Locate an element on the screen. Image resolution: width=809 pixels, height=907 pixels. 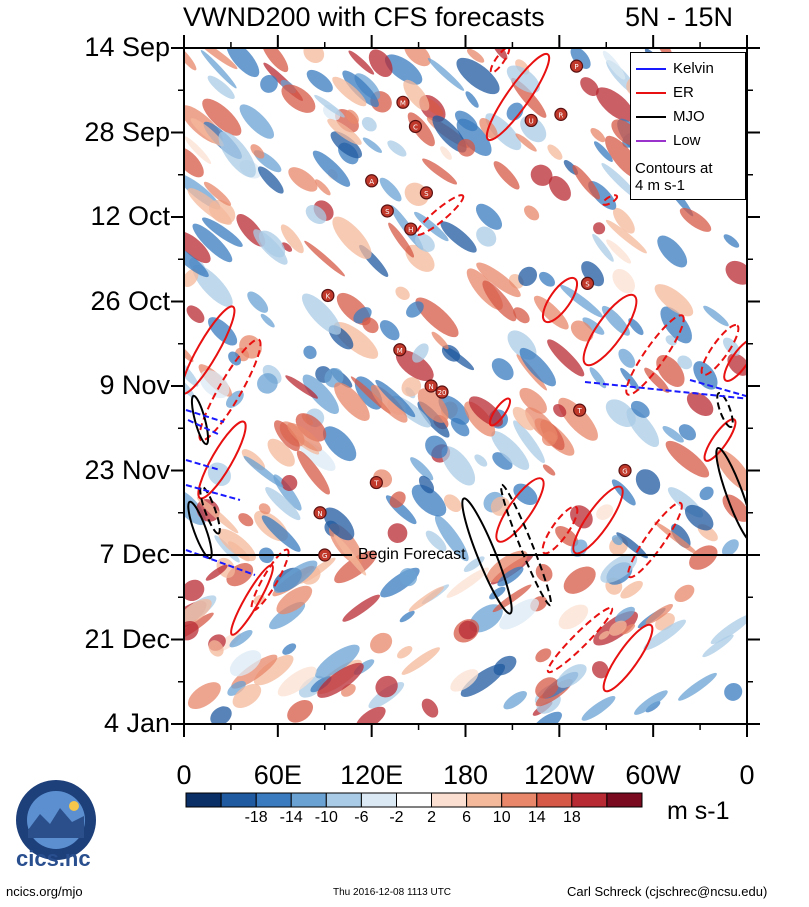
colorbar-tick-label: -14 is located at coordinates (291, 817).